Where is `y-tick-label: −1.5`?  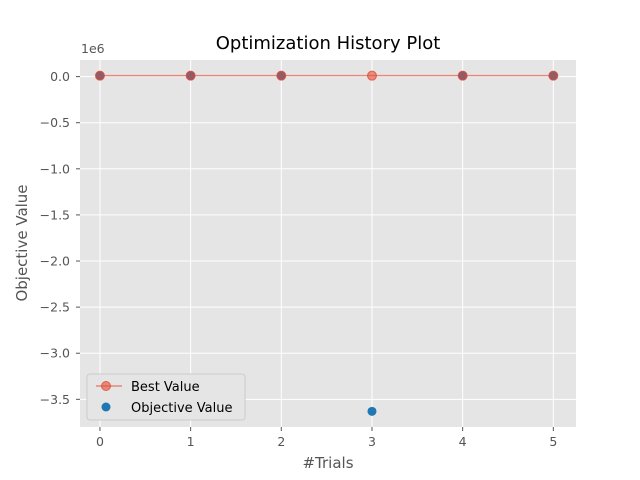
y-tick-label: −1.5 is located at coordinates (55, 214).